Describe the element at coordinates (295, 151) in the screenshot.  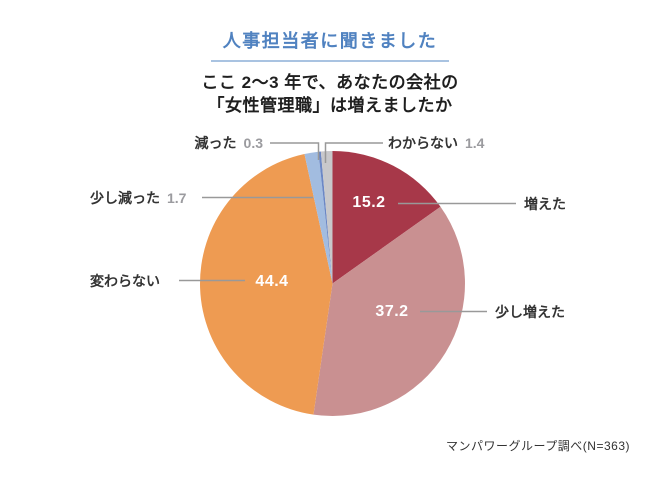
I see `leader-line-decreased` at that location.